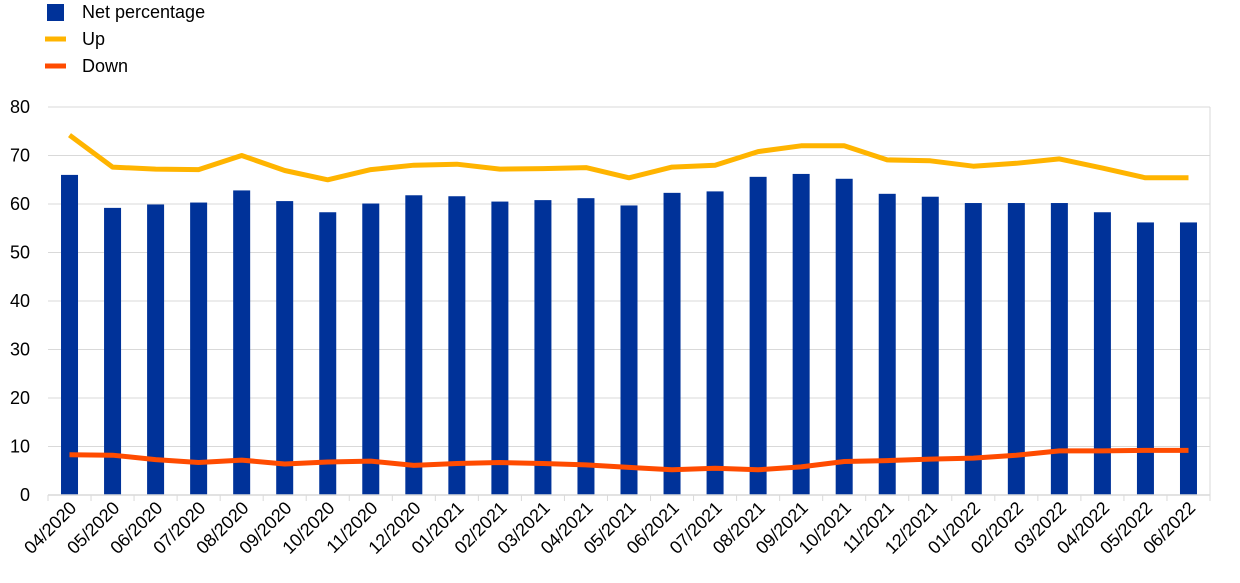  I want to click on legend-item-net-percentage: Net percentage, so click(126, 12).